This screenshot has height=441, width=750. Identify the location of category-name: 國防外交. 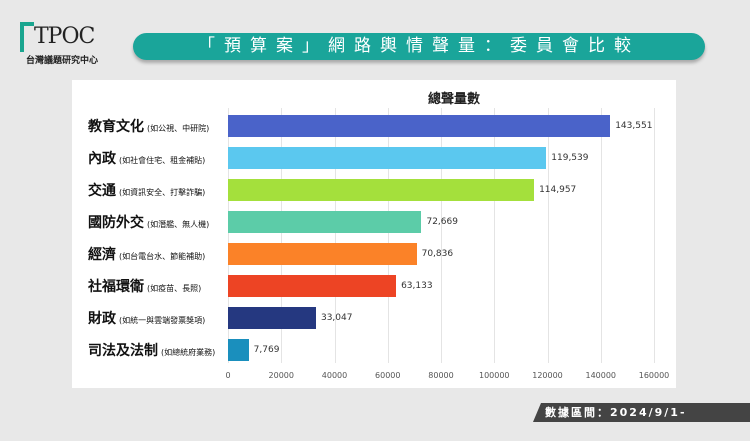
(116, 223).